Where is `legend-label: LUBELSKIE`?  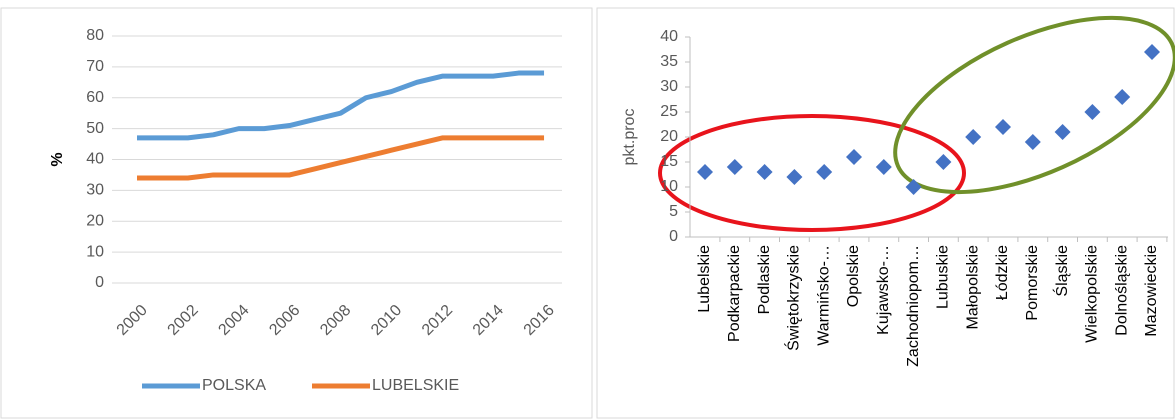 legend-label: LUBELSKIE is located at coordinates (415, 385).